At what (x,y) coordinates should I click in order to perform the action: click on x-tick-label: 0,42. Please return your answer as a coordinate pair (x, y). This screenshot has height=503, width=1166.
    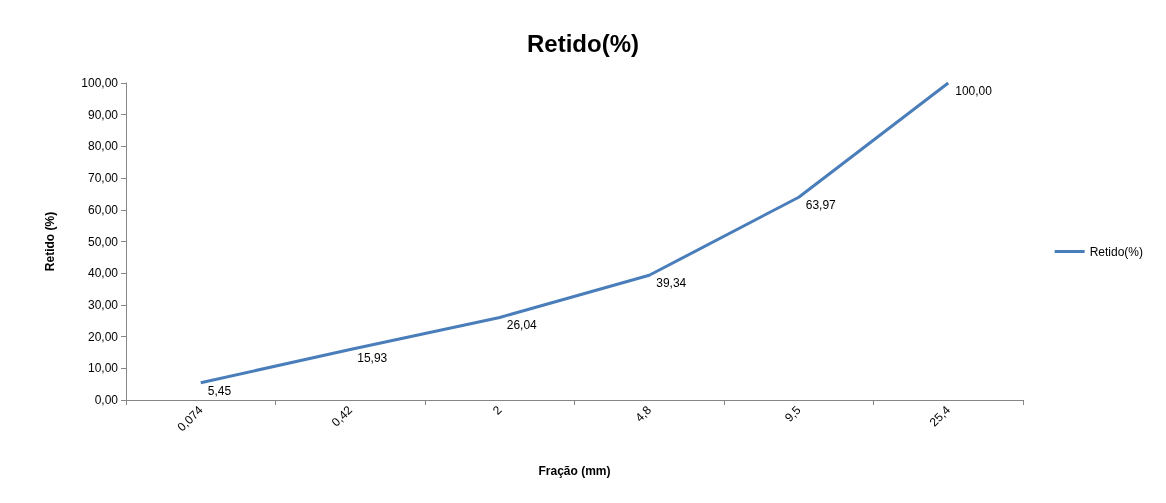
    Looking at the image, I should click on (342, 416).